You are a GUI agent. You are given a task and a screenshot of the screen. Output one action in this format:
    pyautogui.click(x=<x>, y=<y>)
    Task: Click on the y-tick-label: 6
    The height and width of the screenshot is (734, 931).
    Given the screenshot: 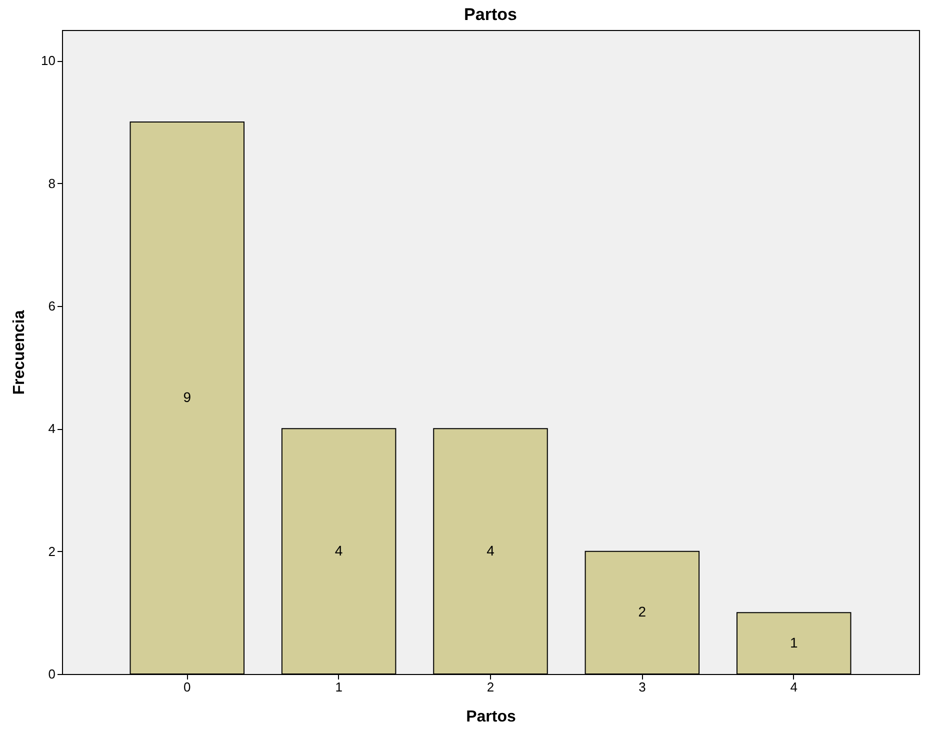 What is the action you would take?
    pyautogui.click(x=52, y=306)
    